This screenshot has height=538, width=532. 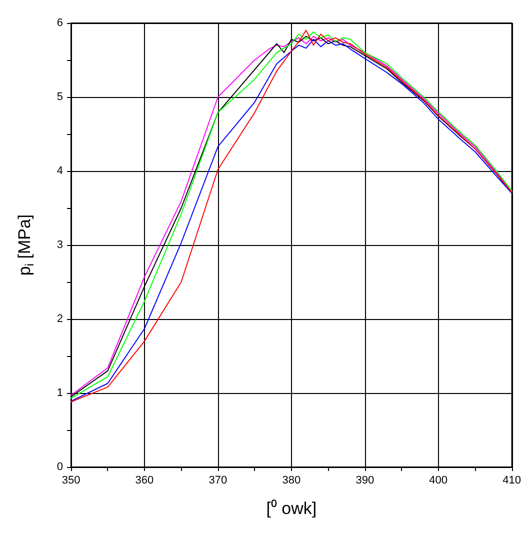 I want to click on y-tick-label: 5, so click(x=59, y=97).